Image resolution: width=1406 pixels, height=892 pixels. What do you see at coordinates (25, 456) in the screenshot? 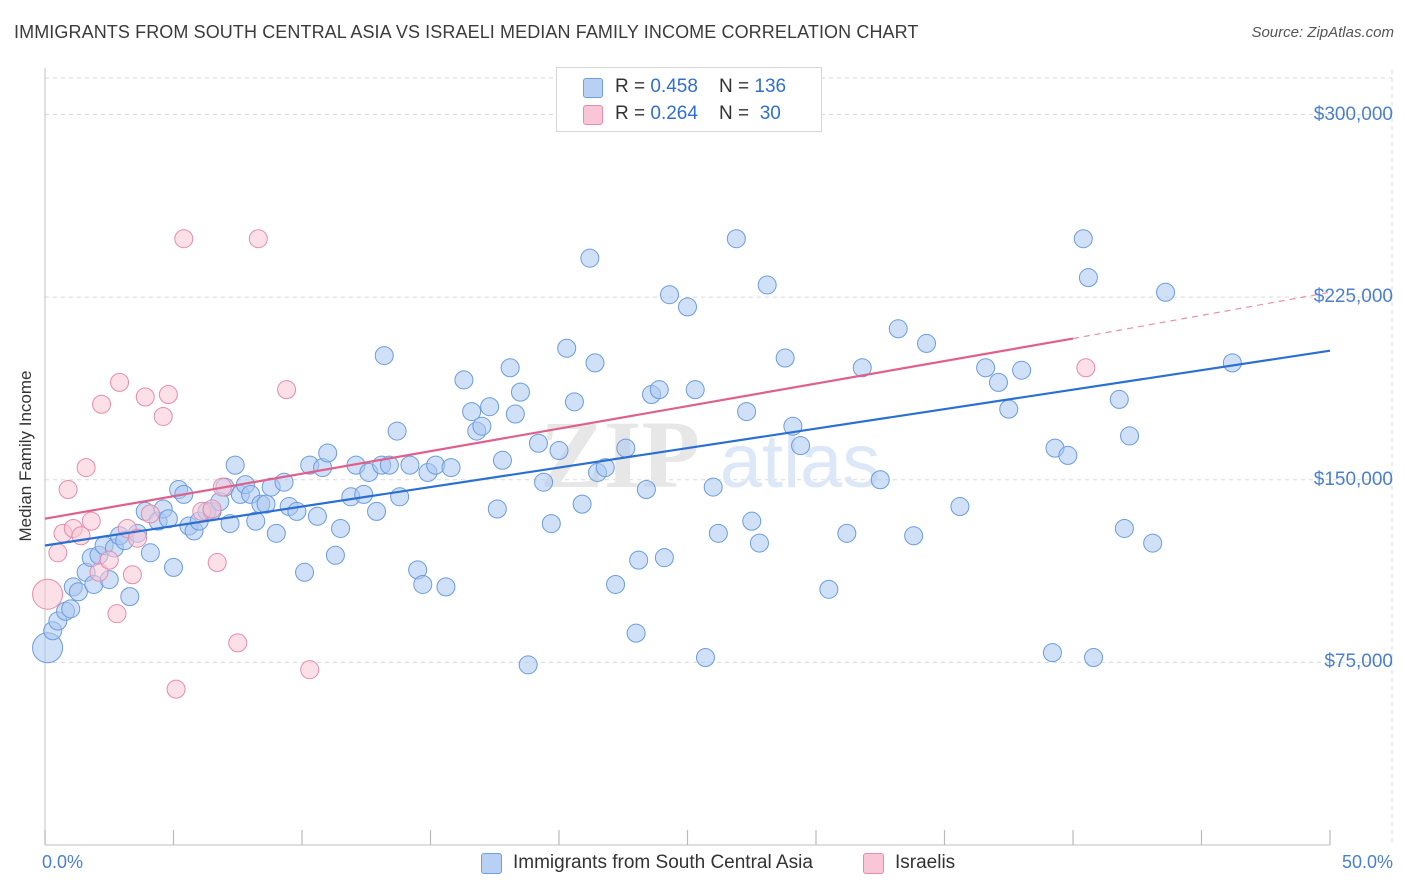
I see `y-axis-label: Median Family Income` at bounding box center [25, 456].